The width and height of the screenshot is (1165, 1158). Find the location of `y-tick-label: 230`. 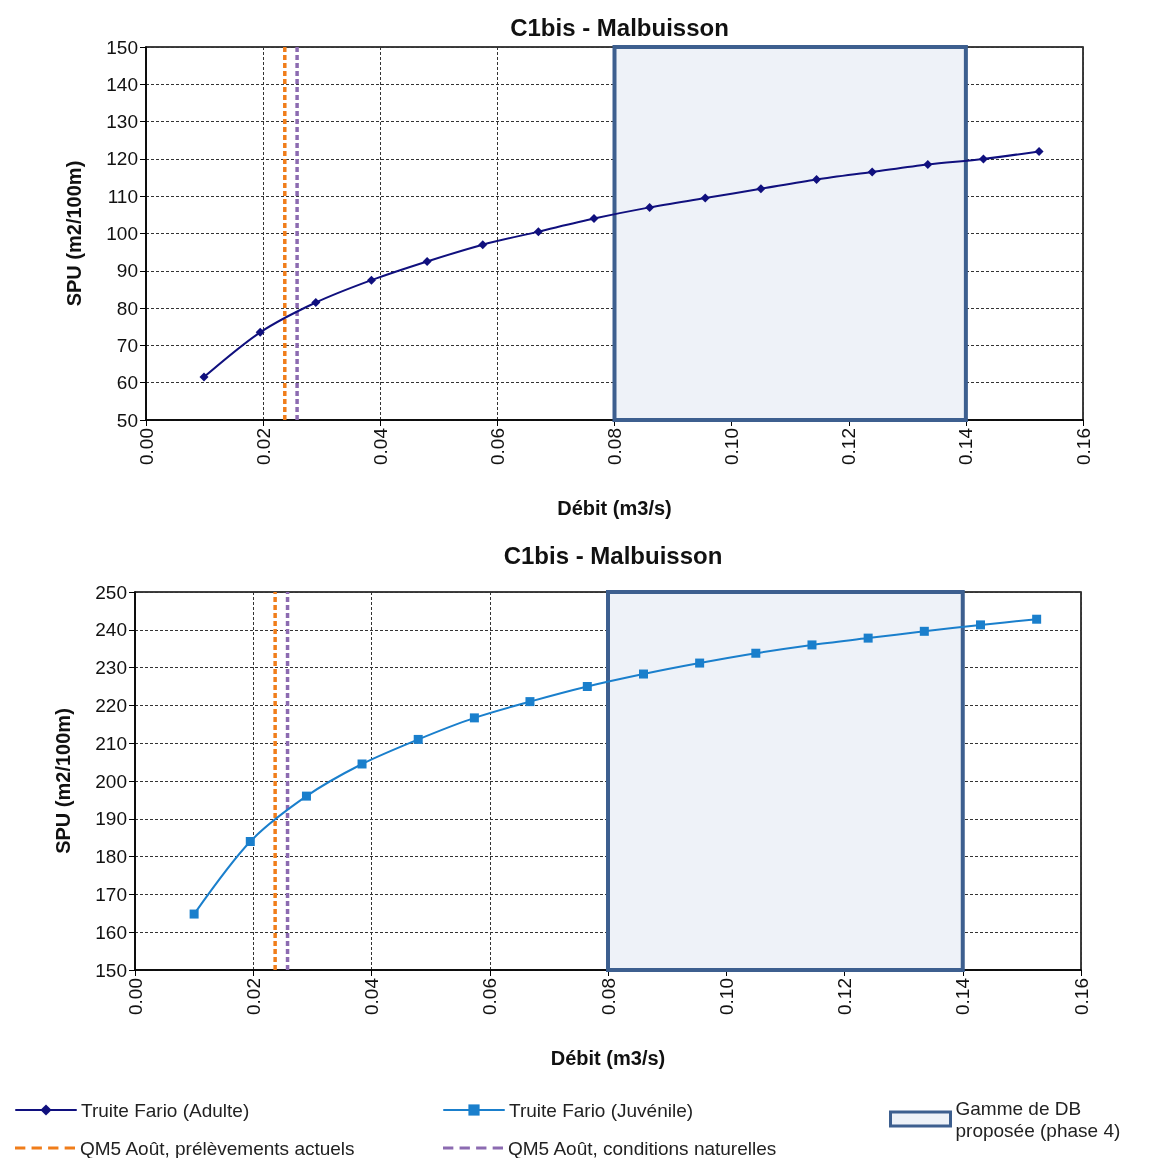

y-tick-label: 230 is located at coordinates (111, 668).